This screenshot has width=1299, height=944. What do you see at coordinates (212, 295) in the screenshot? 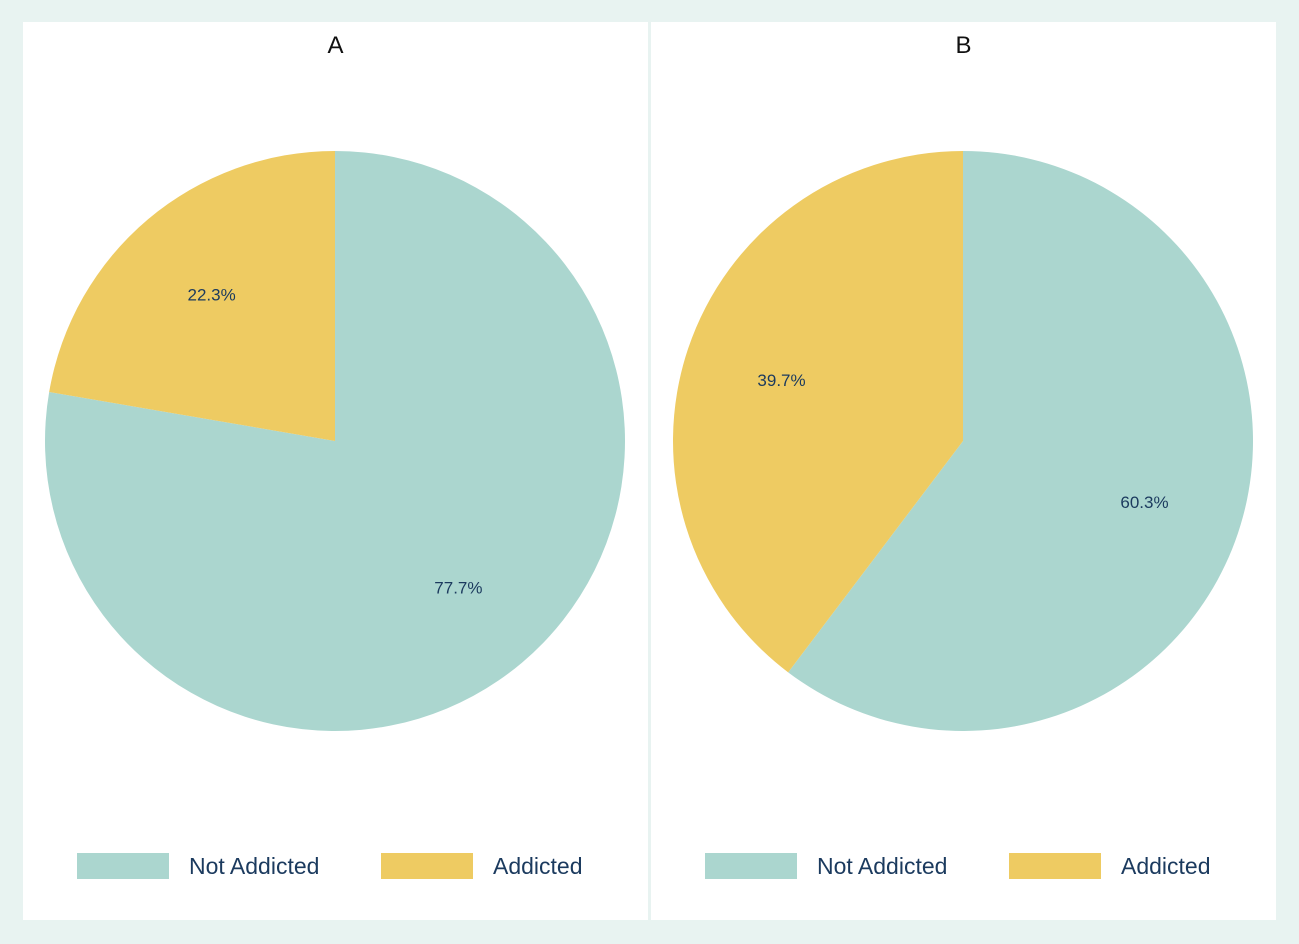
I see `pie-value-label-addicted: 22.3%` at bounding box center [212, 295].